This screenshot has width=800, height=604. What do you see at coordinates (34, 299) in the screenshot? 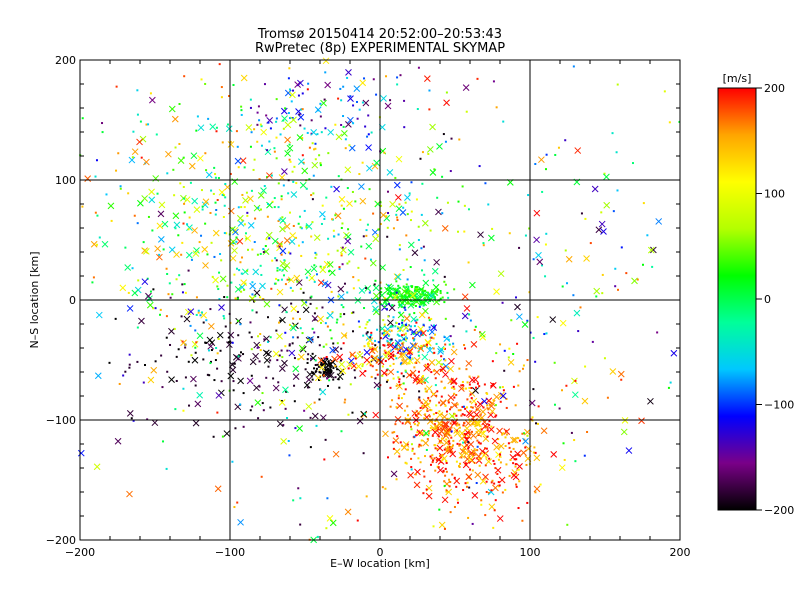
I see `y-axis-label: N–S location [km]` at bounding box center [34, 299].